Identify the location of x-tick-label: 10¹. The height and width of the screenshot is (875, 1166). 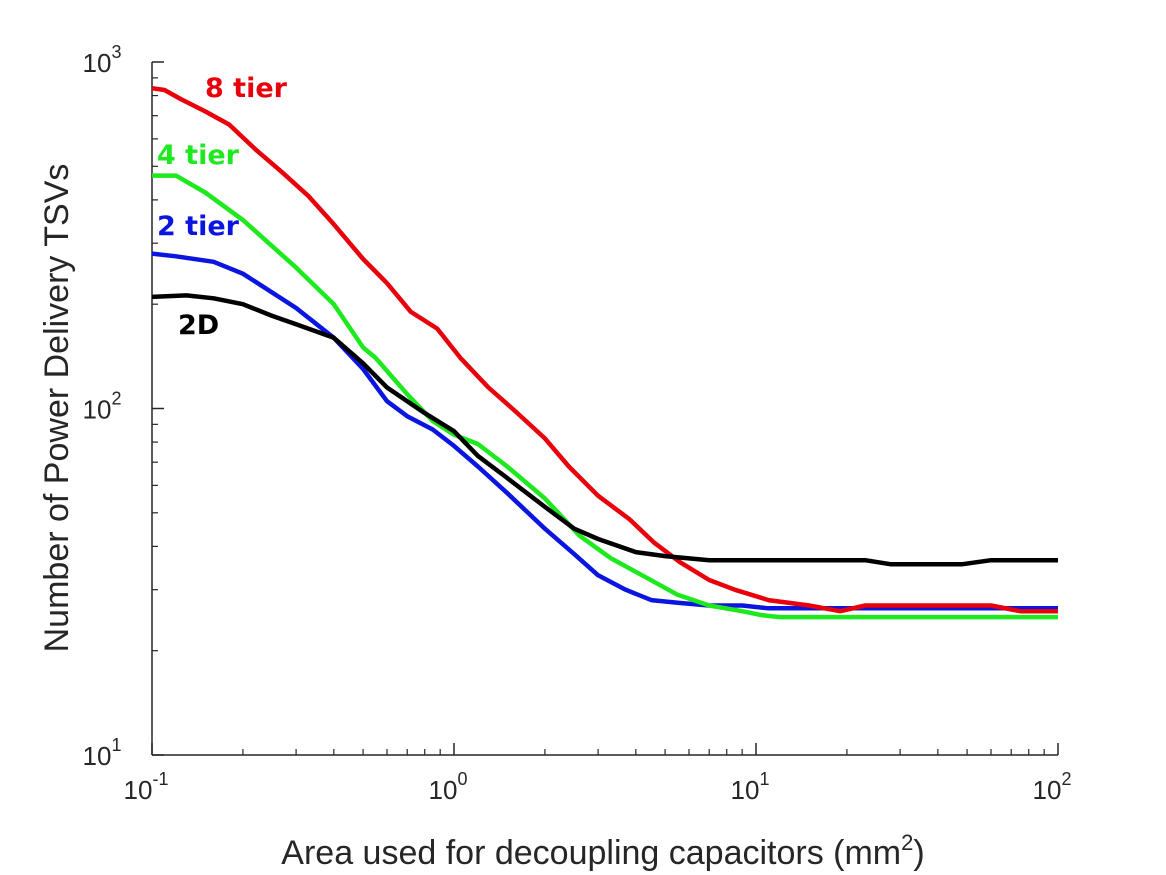
(750, 787).